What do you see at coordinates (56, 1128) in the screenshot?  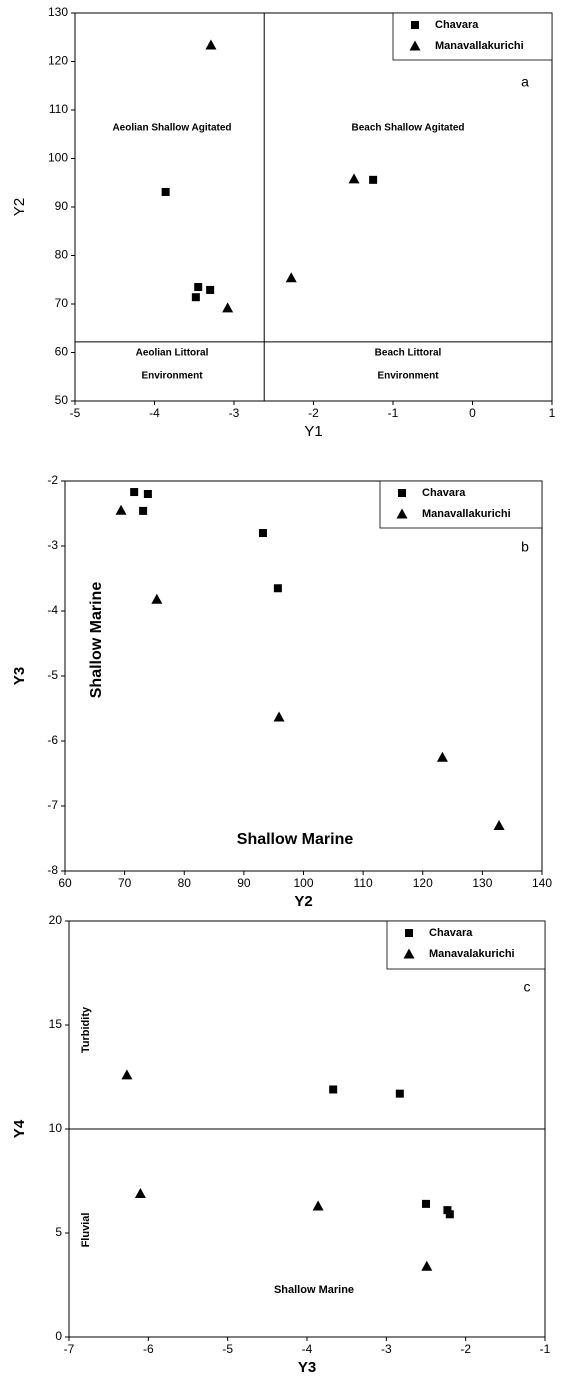 I see `y-tick-label: 10` at bounding box center [56, 1128].